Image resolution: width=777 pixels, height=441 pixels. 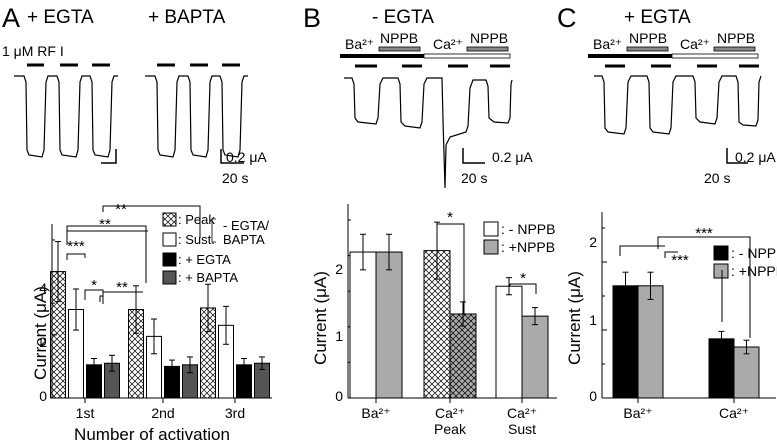 I want to click on ba-solution-bar-c, so click(x=630, y=56).